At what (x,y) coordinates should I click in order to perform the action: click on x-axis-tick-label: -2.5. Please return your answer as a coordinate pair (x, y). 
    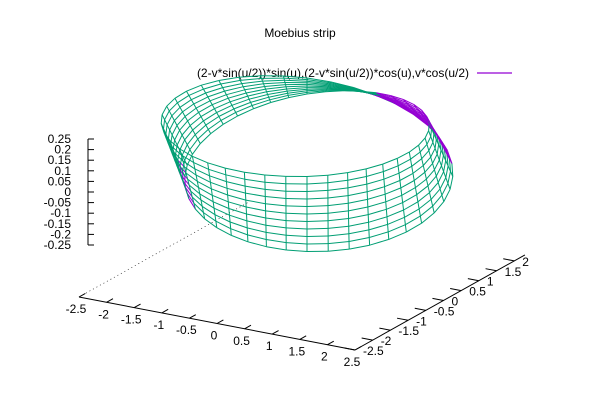
    Looking at the image, I should click on (76, 309).